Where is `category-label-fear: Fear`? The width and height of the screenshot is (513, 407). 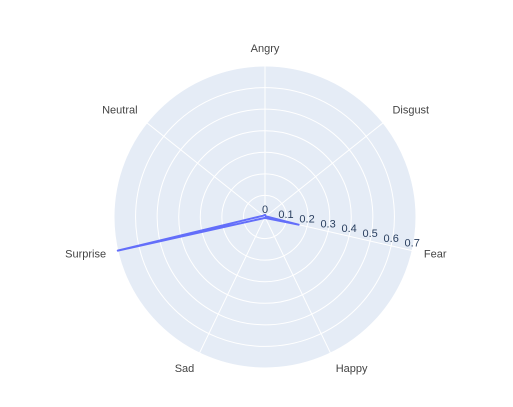 category-label-fear: Fear is located at coordinates (435, 254).